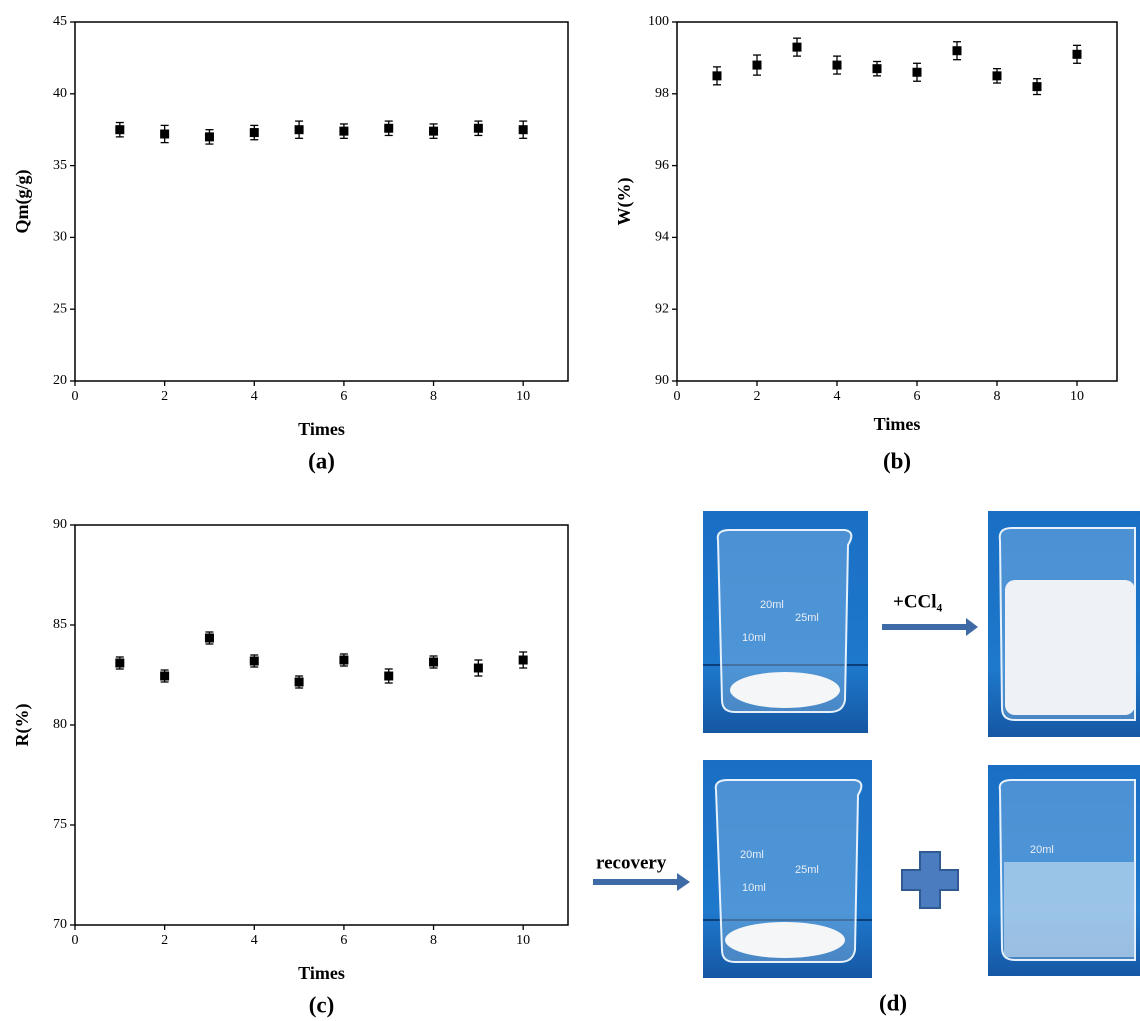  Describe the element at coordinates (662, 165) in the screenshot. I see `y-tick-label: 96` at that location.